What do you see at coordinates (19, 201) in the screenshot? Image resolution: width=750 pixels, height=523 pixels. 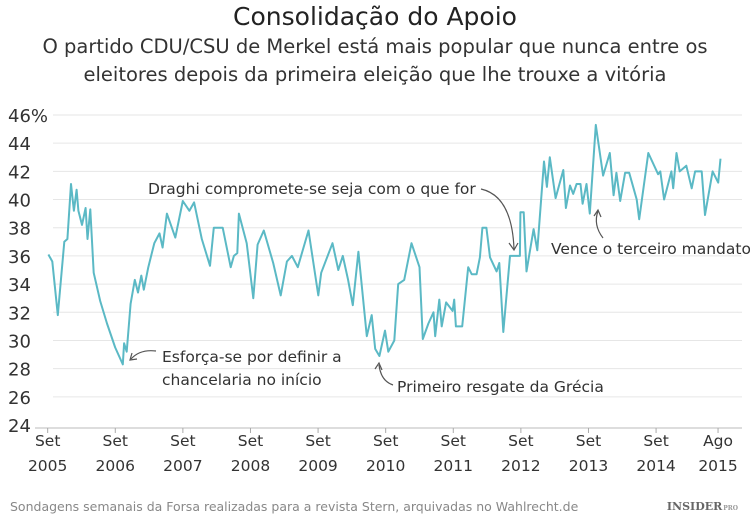 I see `y-tick-label: 40` at bounding box center [19, 201].